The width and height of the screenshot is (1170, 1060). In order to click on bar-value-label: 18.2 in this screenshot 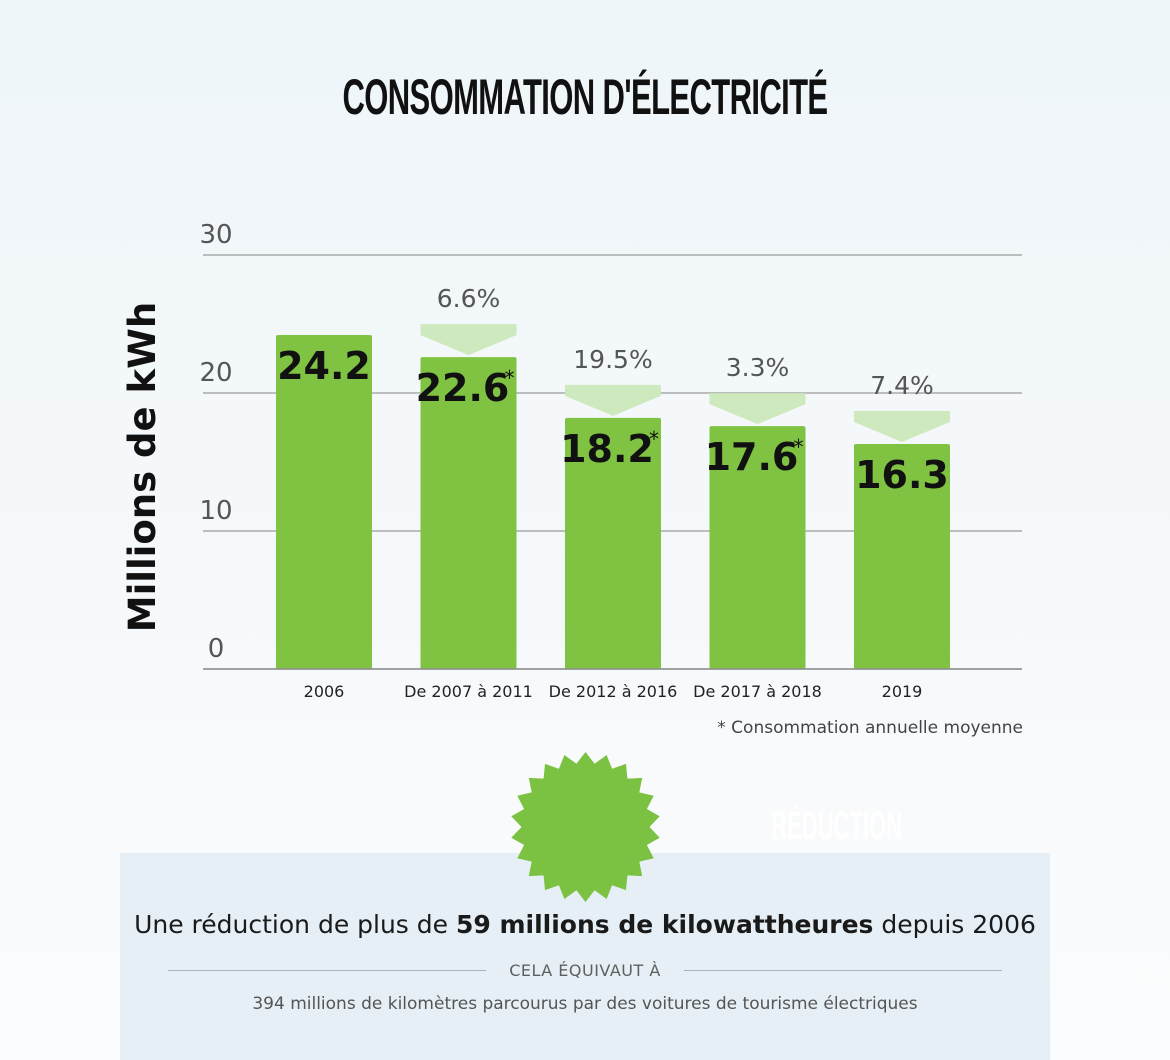, I will do `click(607, 449)`.